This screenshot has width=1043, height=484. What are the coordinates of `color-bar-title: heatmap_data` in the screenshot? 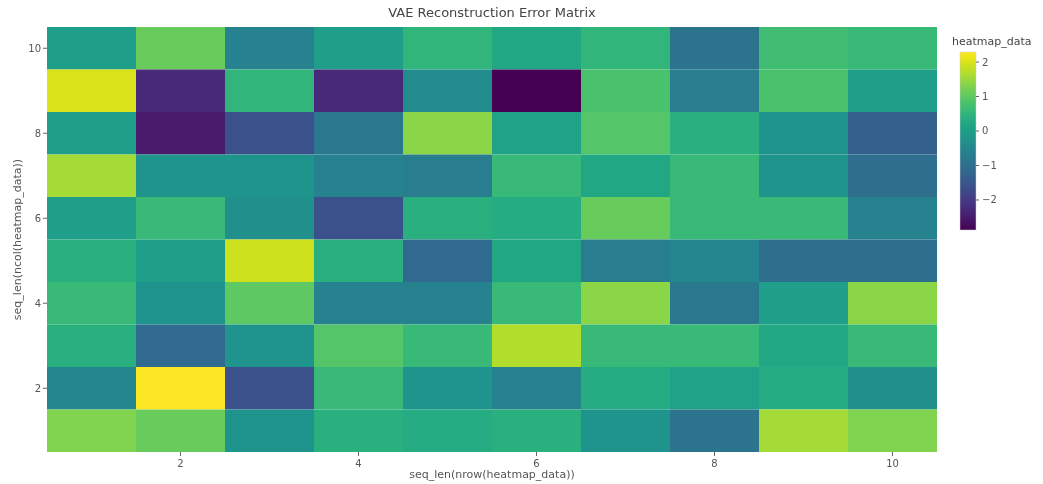 It's located at (992, 41).